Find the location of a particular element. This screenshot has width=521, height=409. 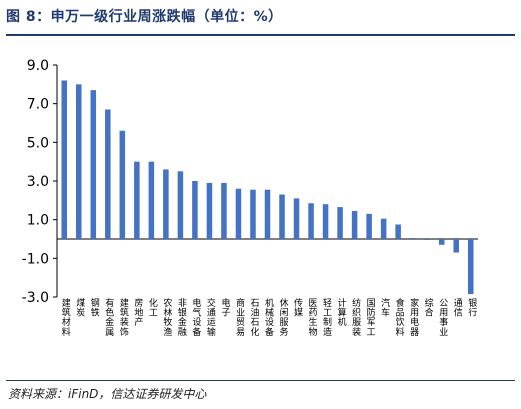

x-tick-label: 建筑装饰 is located at coordinates (124, 317).